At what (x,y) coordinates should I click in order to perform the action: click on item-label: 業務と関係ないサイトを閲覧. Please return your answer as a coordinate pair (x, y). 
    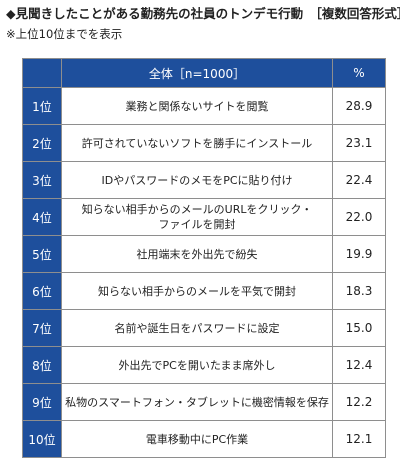
    Looking at the image, I should click on (197, 106).